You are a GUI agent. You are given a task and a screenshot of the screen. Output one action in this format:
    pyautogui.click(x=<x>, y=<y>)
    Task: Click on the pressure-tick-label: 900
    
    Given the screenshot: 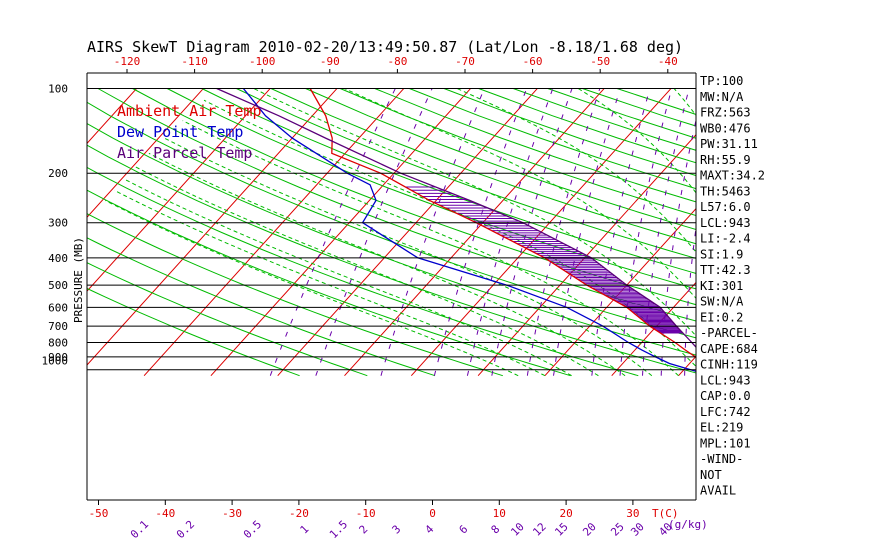 What is the action you would take?
    pyautogui.click(x=58, y=357)
    